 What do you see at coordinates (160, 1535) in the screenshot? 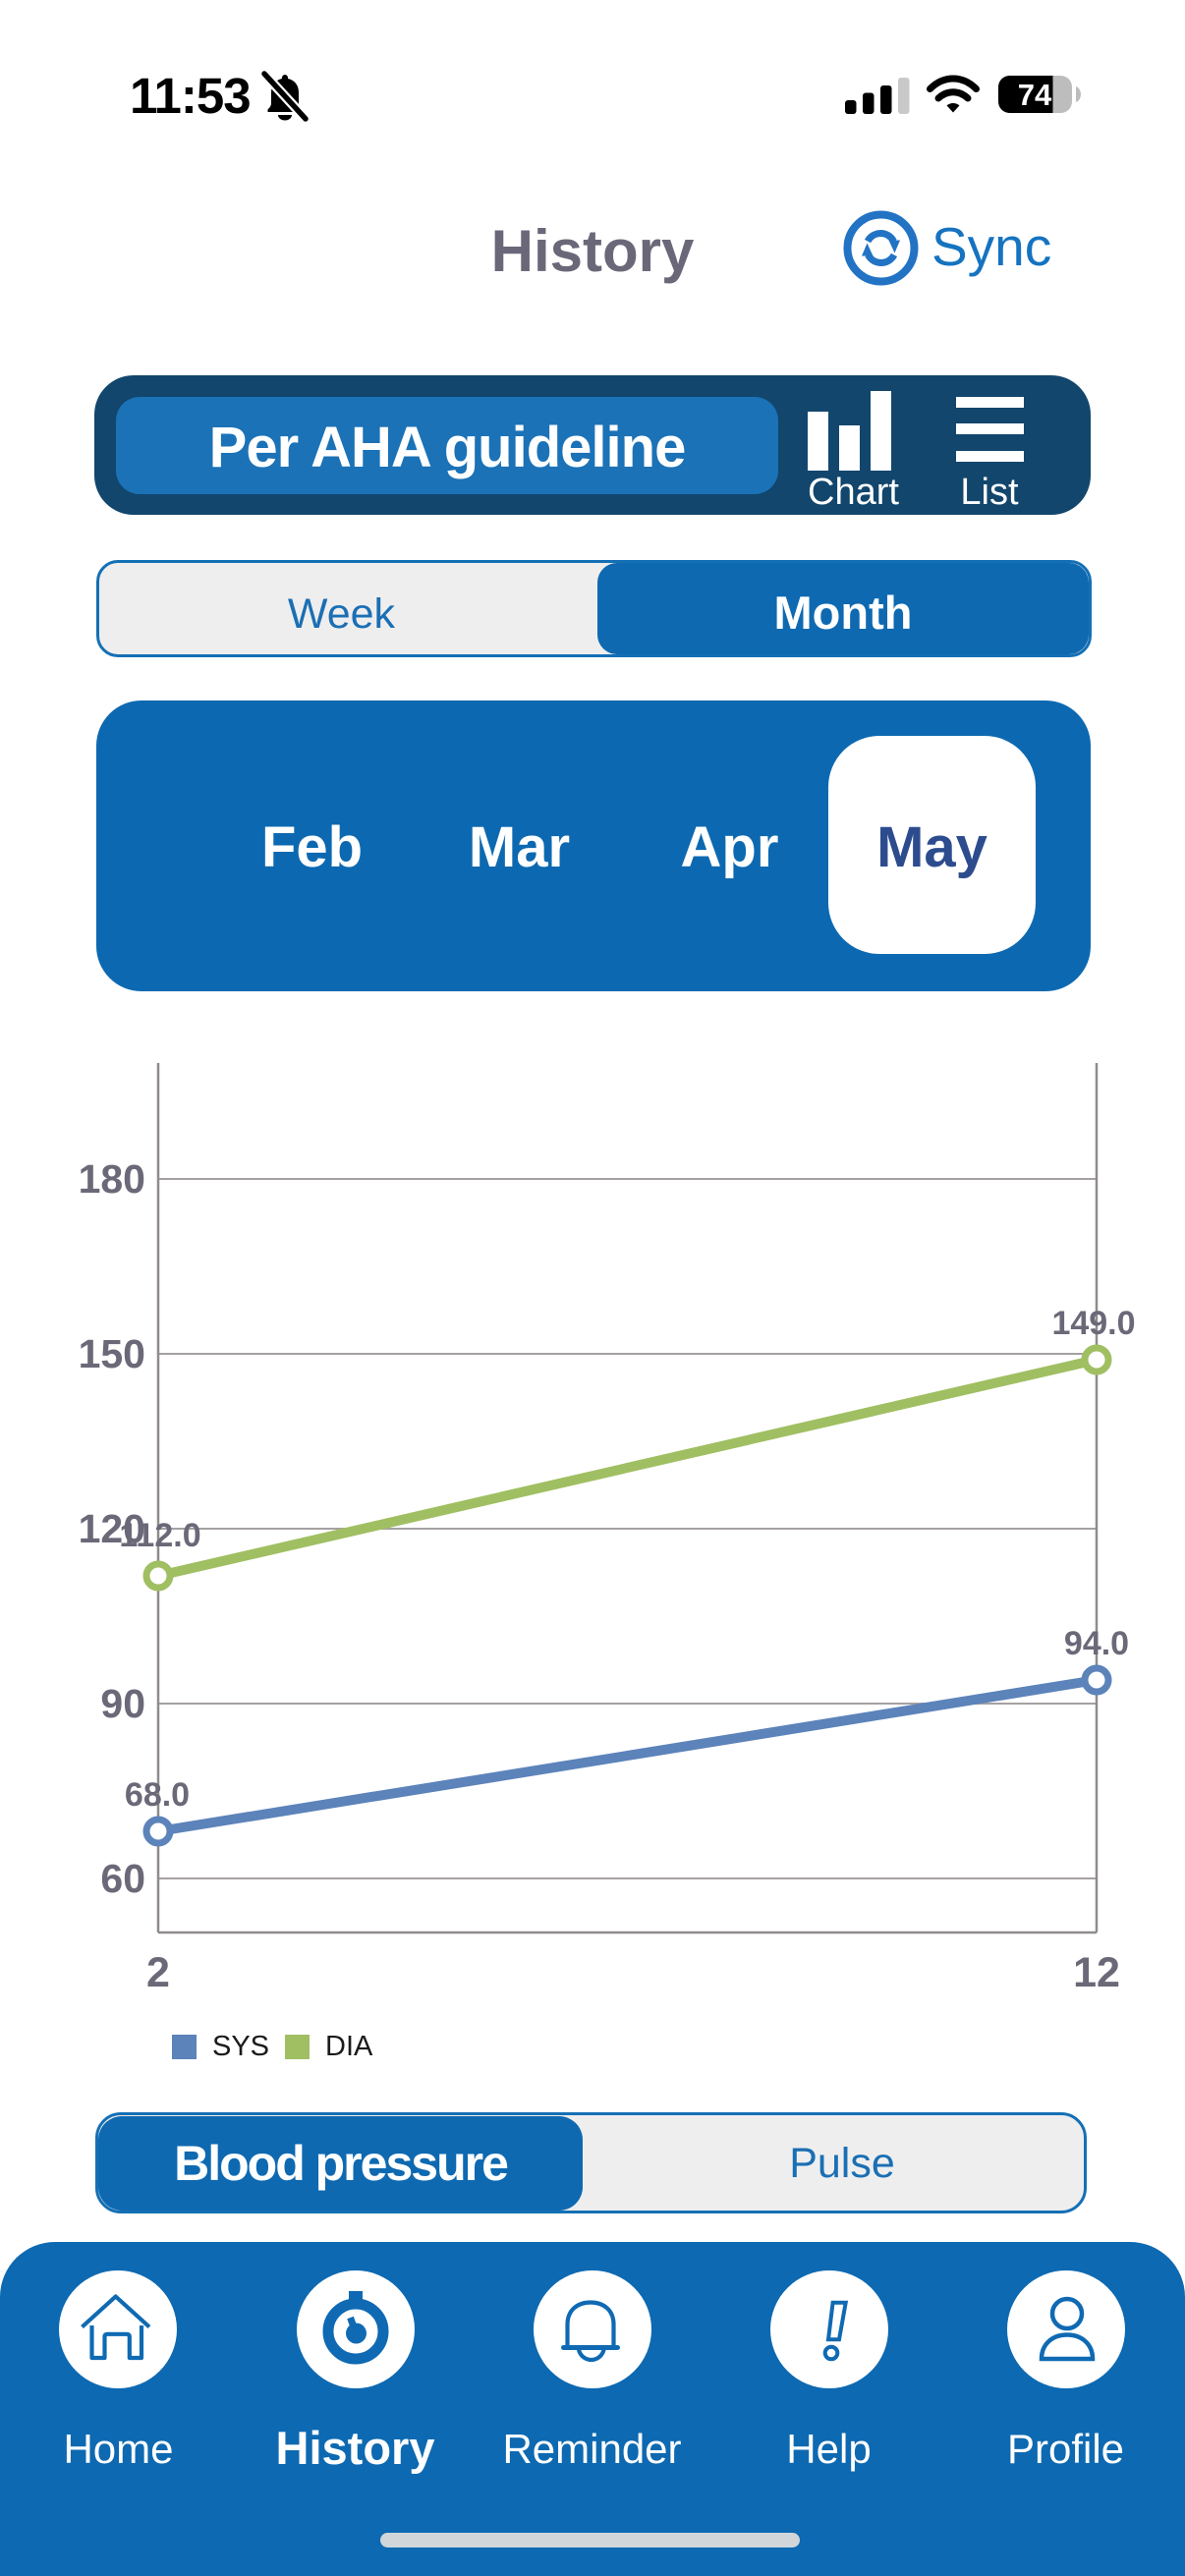
I see `svg-text: 112.0` at bounding box center [160, 1535].